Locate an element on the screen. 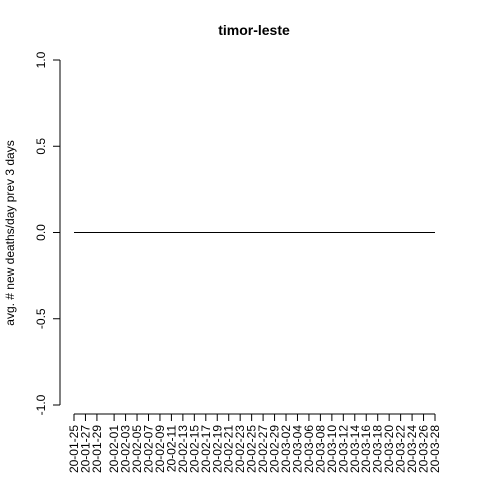 The width and height of the screenshot is (480, 480). x-tick-label: 20-02-19 is located at coordinates (217, 449).